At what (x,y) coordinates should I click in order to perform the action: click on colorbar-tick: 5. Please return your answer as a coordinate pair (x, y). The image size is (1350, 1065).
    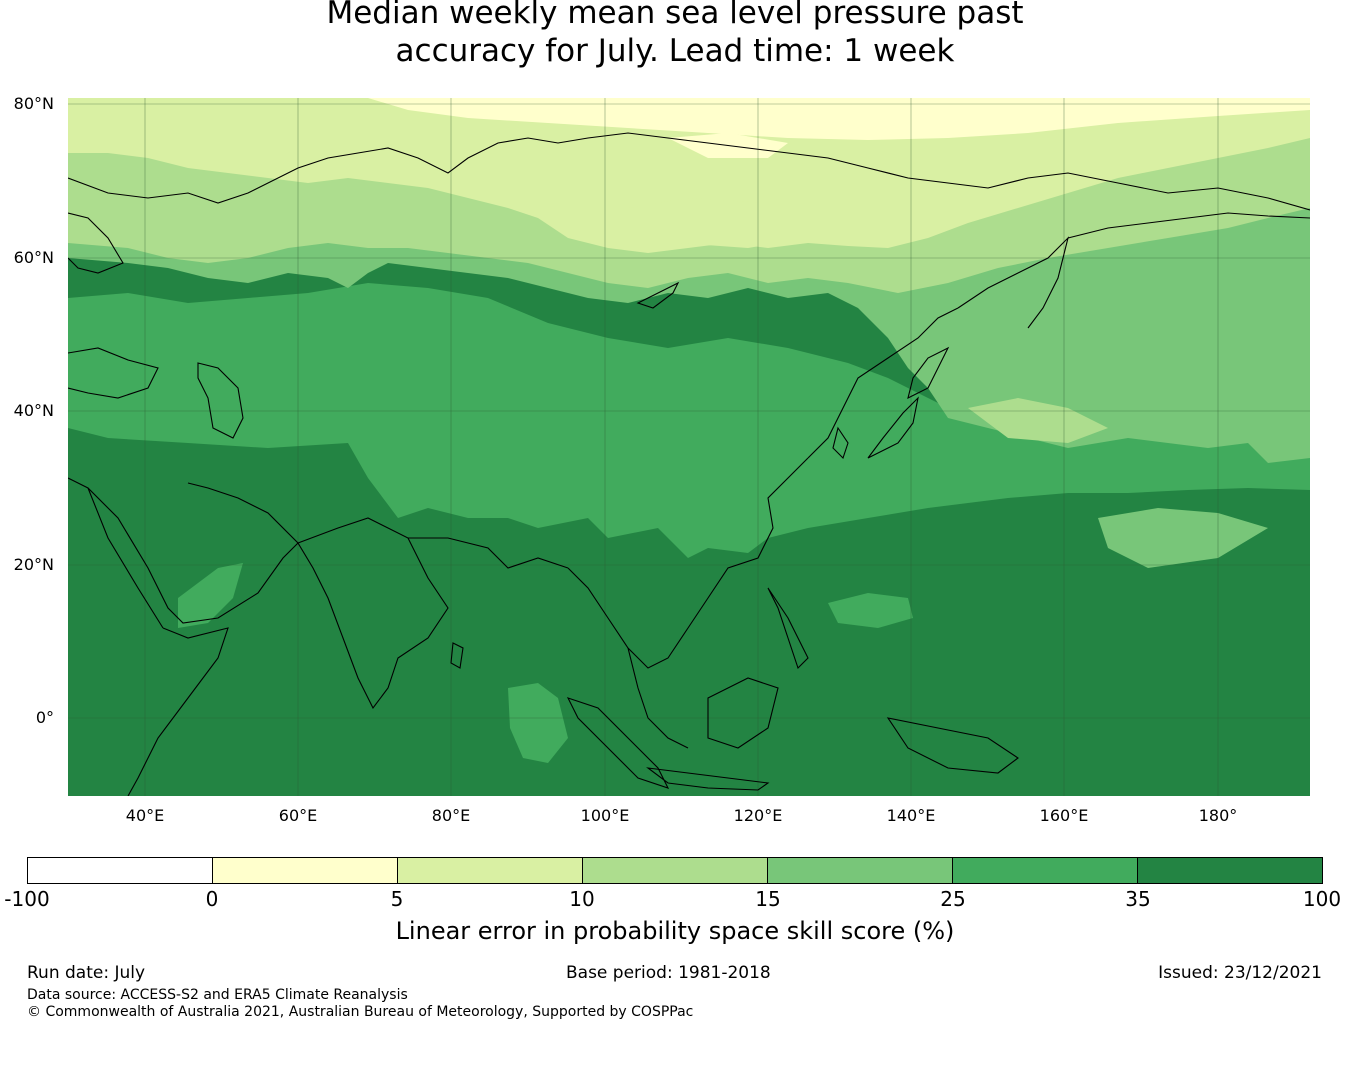
    Looking at the image, I should click on (397, 899).